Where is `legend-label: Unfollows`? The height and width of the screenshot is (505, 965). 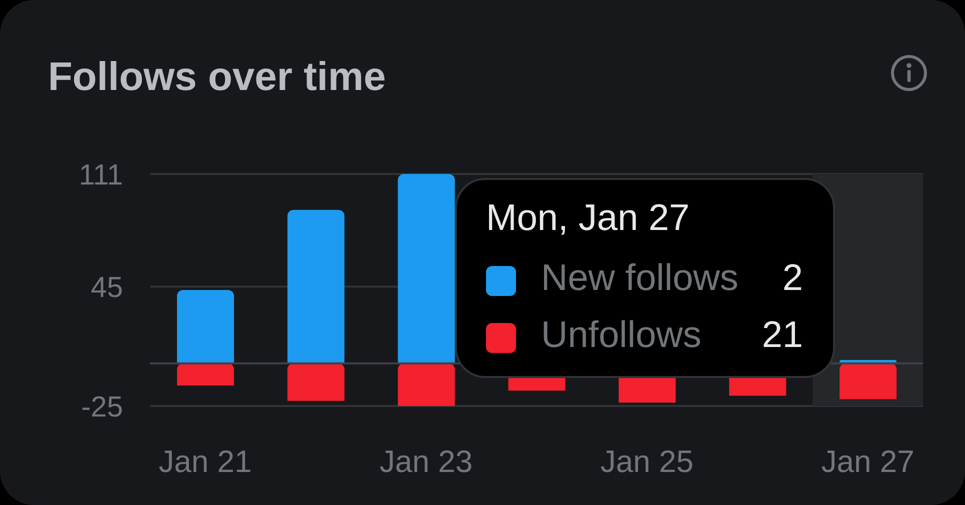
legend-label: Unfollows is located at coordinates (621, 334).